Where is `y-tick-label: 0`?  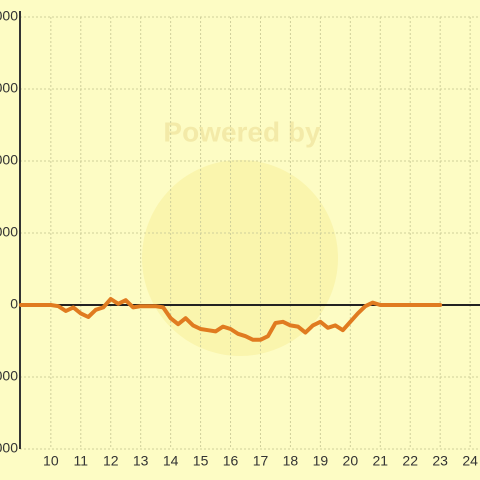
y-tick-label: 0 is located at coordinates (14, 304).